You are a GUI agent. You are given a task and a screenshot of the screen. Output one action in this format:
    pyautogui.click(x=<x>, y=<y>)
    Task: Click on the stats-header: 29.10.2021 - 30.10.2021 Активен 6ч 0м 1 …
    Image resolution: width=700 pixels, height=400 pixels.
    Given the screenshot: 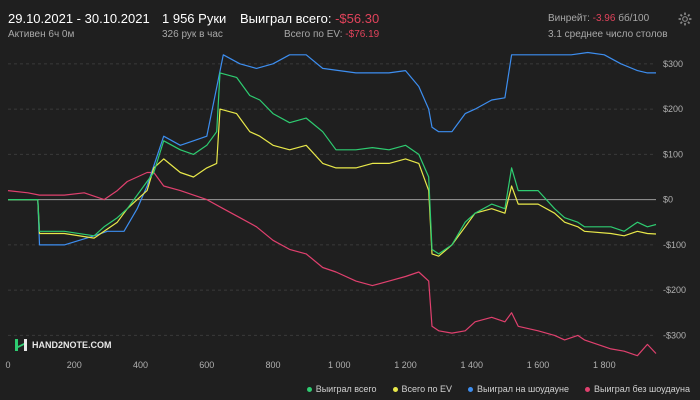 What is the action you would take?
    pyautogui.click(x=350, y=24)
    